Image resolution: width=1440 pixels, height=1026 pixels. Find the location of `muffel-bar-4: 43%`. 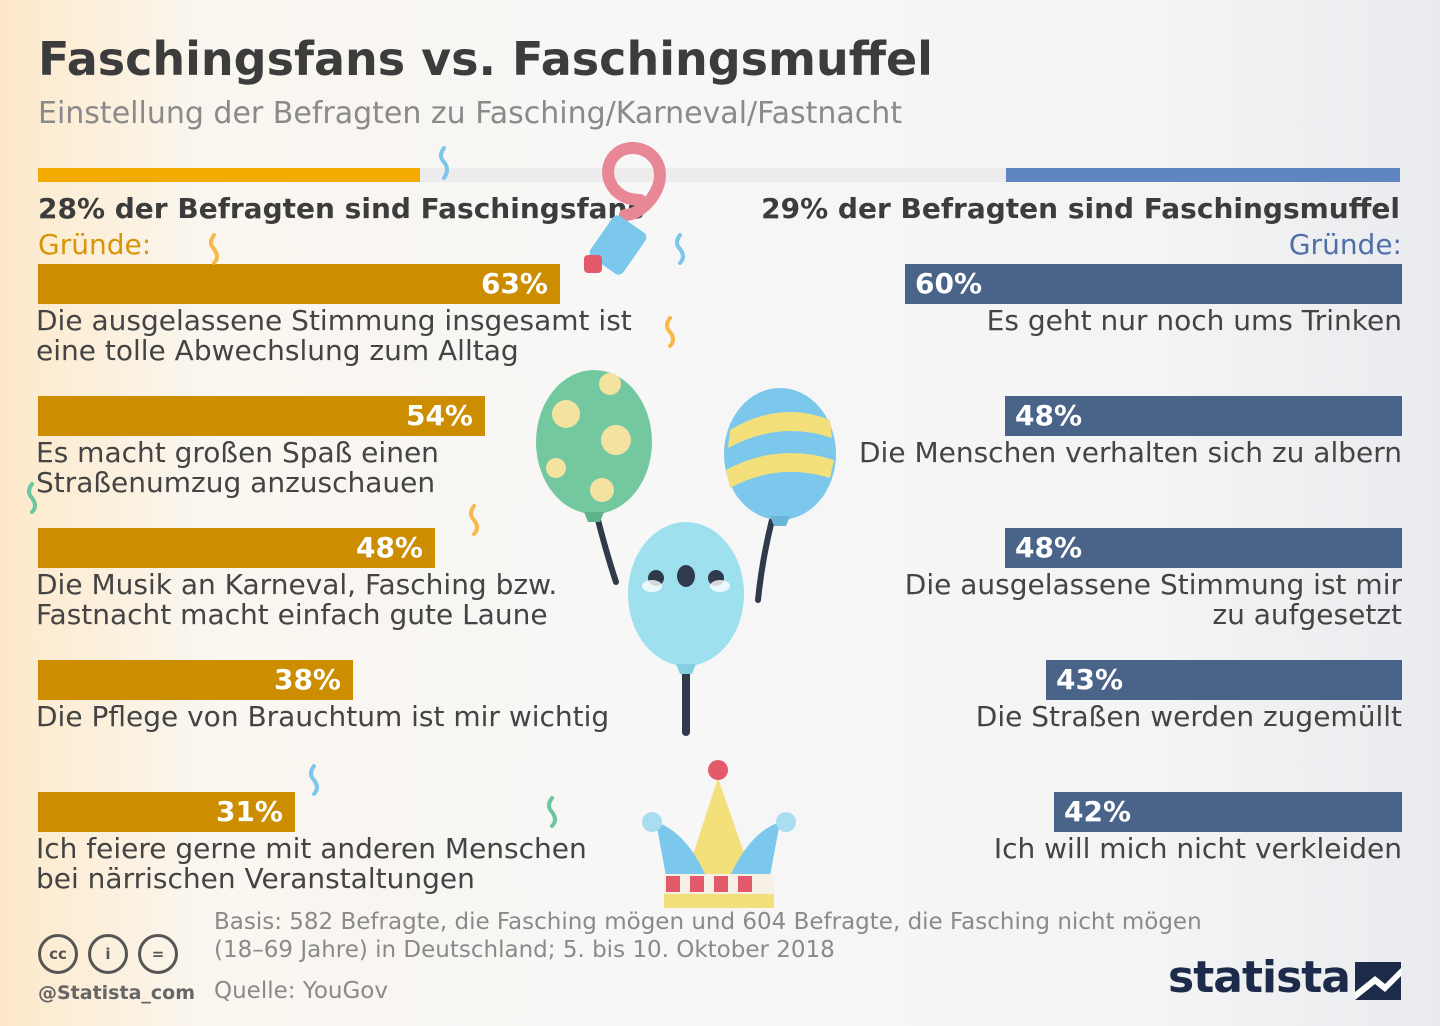

muffel-bar-4: 43% is located at coordinates (1224, 680).